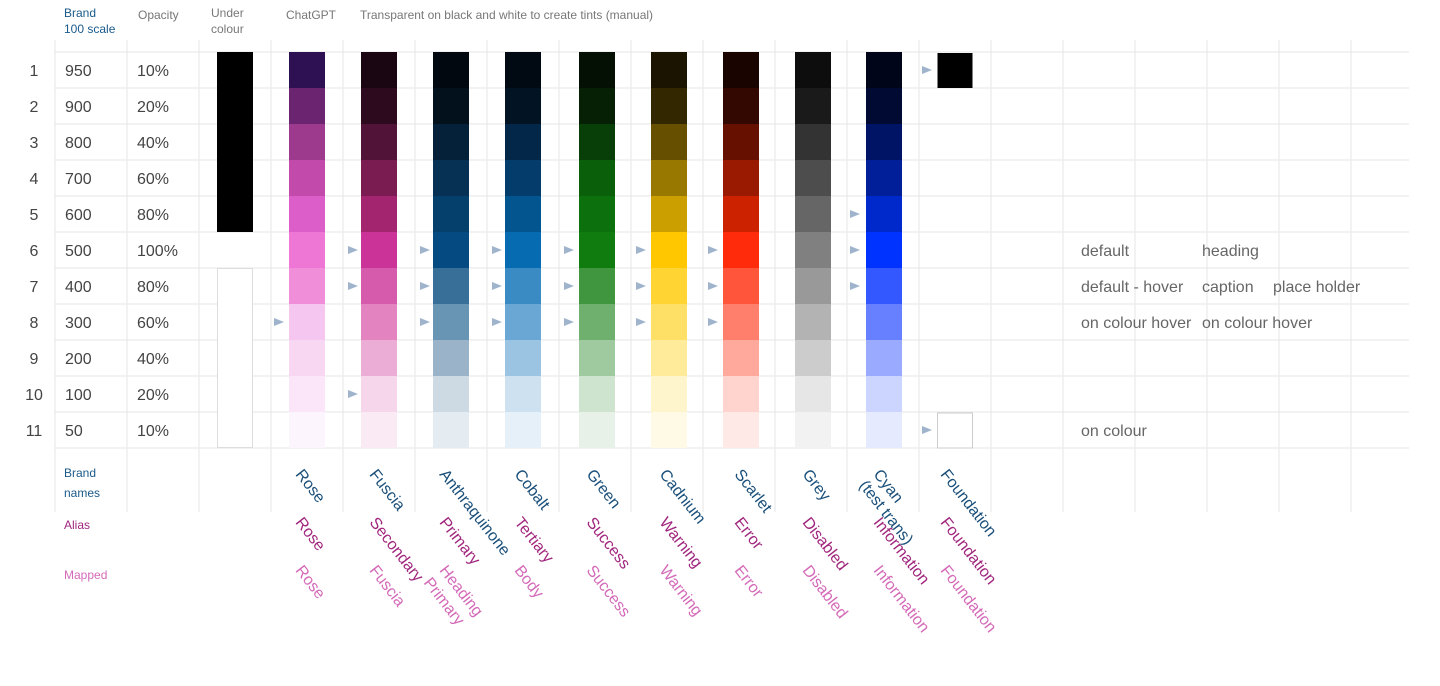 The width and height of the screenshot is (1440, 686). What do you see at coordinates (227, 21) in the screenshot?
I see `under-header: Under colour` at bounding box center [227, 21].